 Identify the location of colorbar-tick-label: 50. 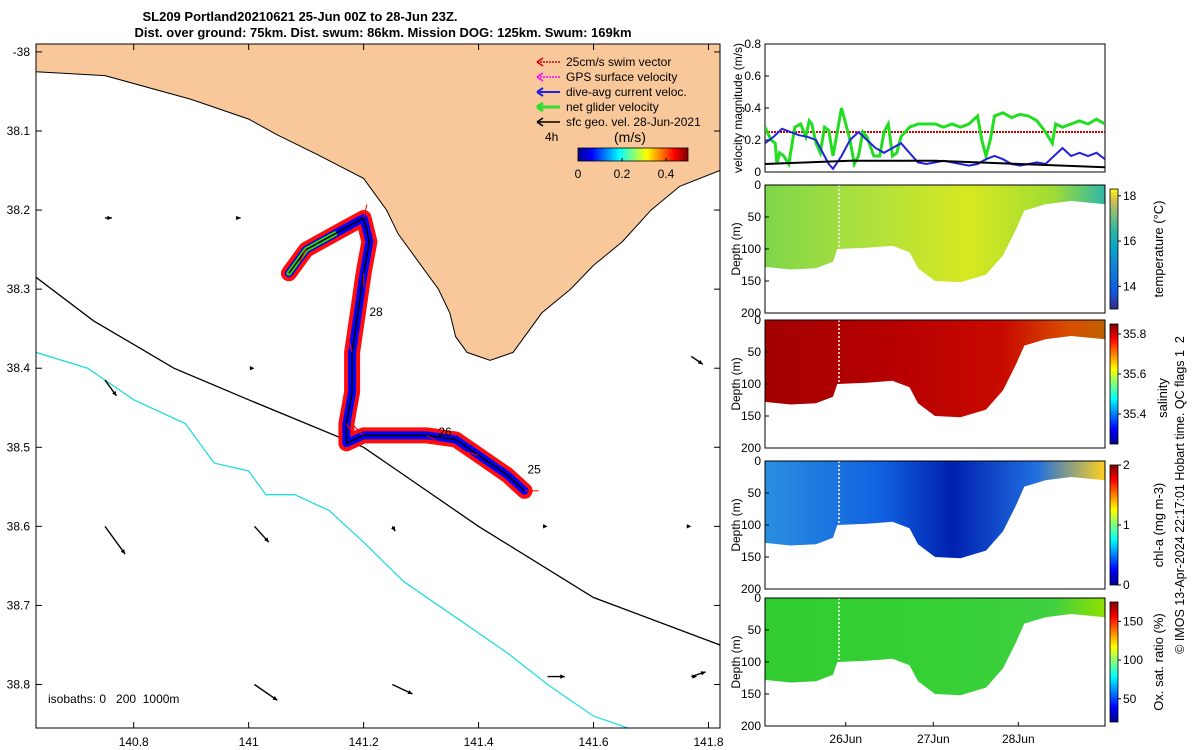
(1130, 699).